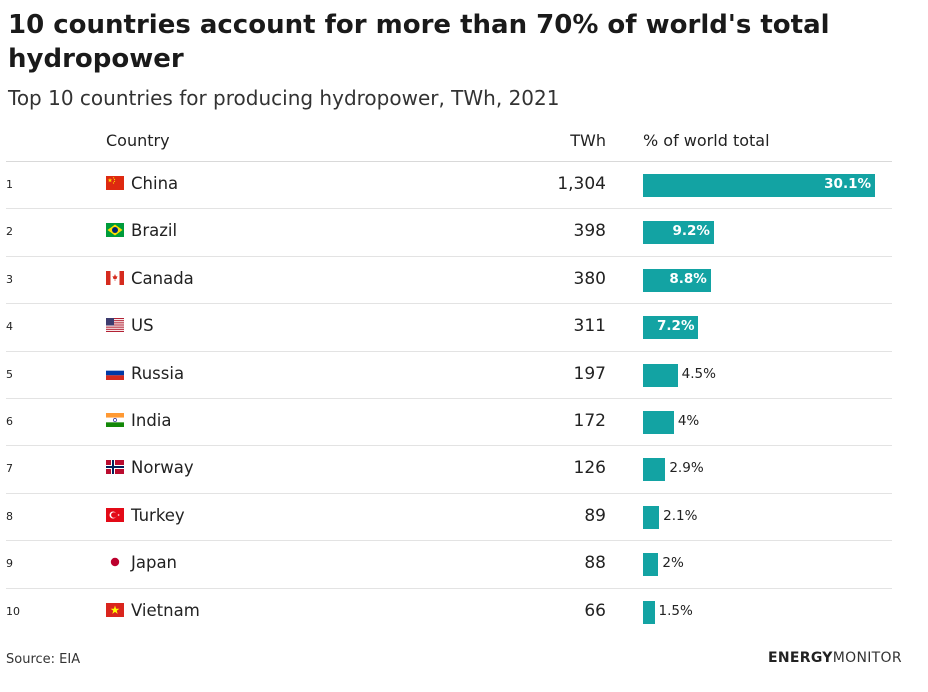  Describe the element at coordinates (449, 612) in the screenshot. I see `table-row: 10 Vietnam 66 1.5%` at that location.